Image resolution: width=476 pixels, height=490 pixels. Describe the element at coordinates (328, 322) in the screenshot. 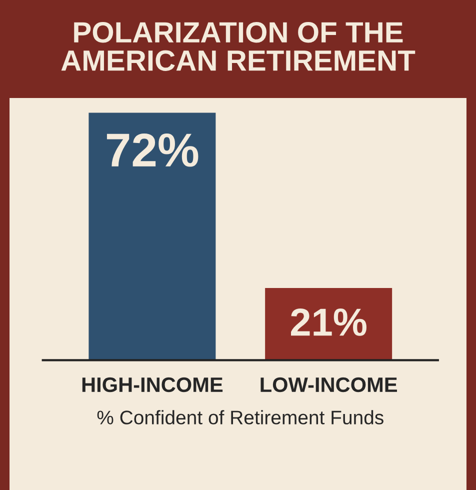

I see `data-label: 21%` at that location.